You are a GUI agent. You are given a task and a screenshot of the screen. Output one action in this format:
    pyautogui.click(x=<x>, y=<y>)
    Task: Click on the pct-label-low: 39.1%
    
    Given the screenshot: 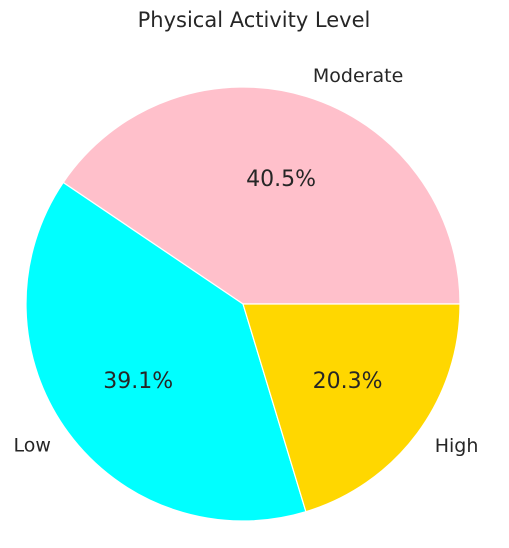 What is the action you would take?
    pyautogui.click(x=138, y=381)
    